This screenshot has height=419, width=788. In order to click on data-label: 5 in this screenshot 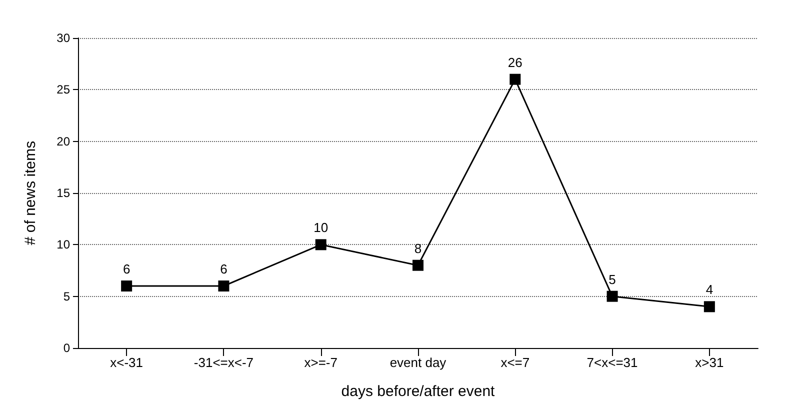, I will do `click(612, 279)`.